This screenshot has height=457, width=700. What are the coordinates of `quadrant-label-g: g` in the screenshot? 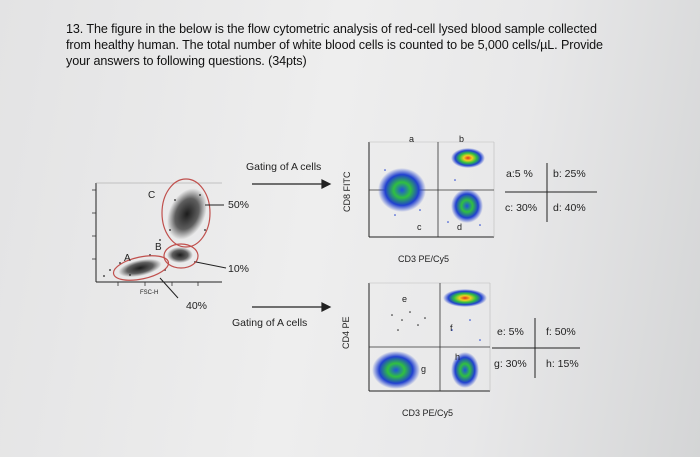 It's located at (424, 369).